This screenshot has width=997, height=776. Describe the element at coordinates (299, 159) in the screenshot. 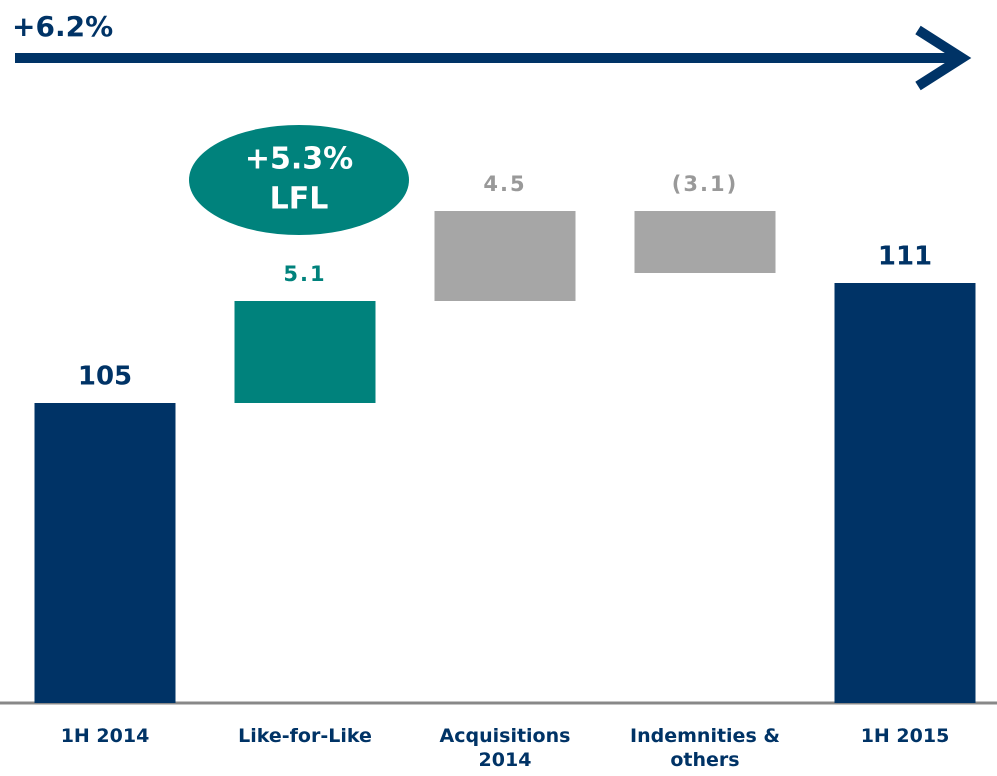

I see `lfl-growth: +5.3%` at that location.